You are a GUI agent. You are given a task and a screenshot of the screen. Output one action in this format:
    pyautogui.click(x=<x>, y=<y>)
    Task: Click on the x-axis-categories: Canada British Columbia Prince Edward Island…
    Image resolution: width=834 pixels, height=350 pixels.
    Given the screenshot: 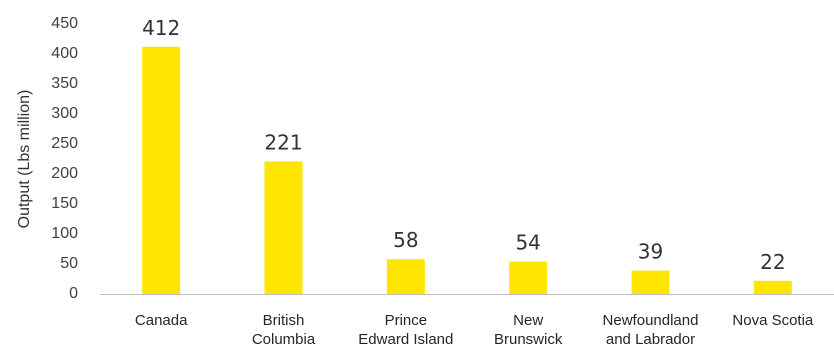 What is the action you would take?
    pyautogui.click(x=474, y=330)
    